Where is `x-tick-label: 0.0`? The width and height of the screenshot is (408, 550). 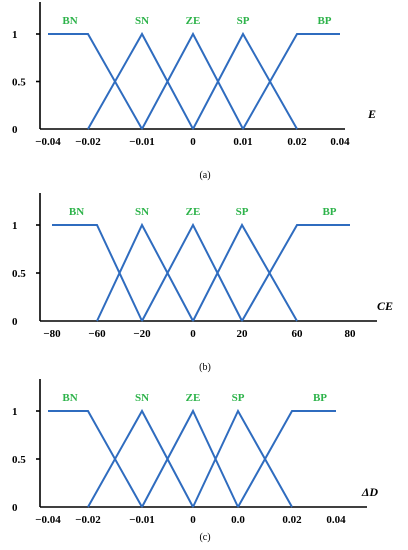 x-tick-label: 0.0 is located at coordinates (238, 520).